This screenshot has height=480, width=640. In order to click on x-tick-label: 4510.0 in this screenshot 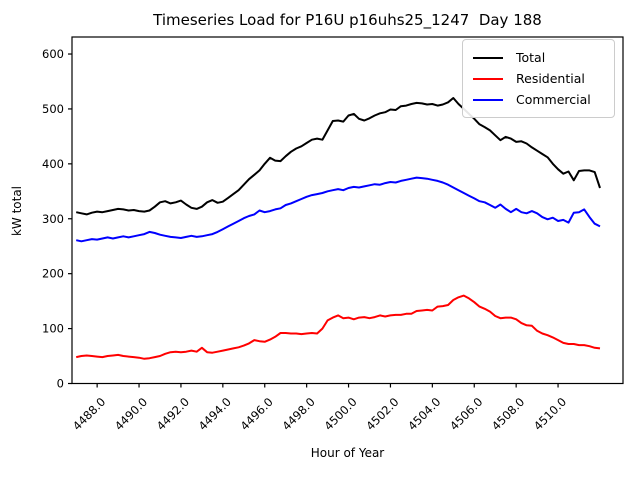, I will do `click(550, 414)`.